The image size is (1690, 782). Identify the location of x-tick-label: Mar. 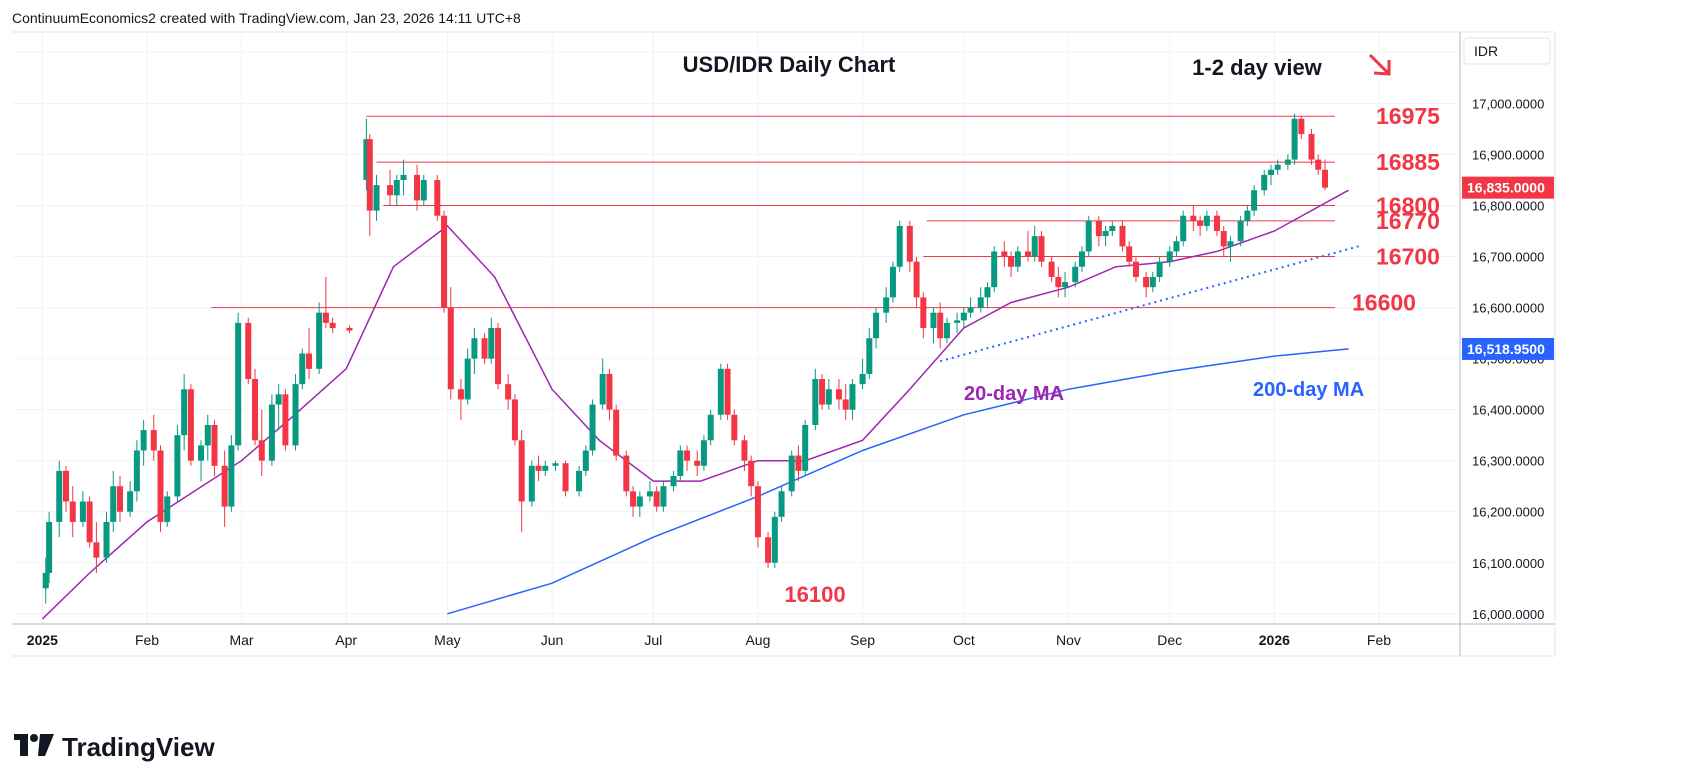
(241, 640).